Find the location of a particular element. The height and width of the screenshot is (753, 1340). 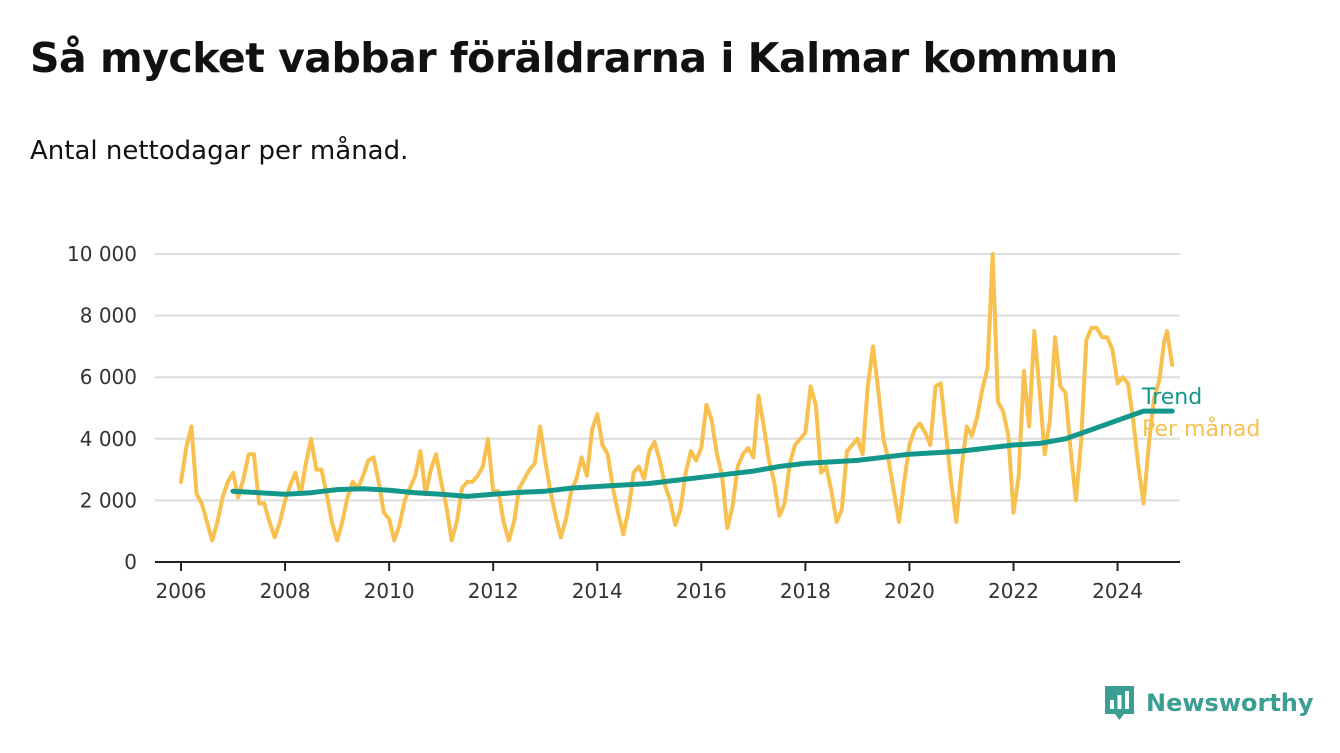

x-tick-label: 2024 is located at coordinates (1117, 591).